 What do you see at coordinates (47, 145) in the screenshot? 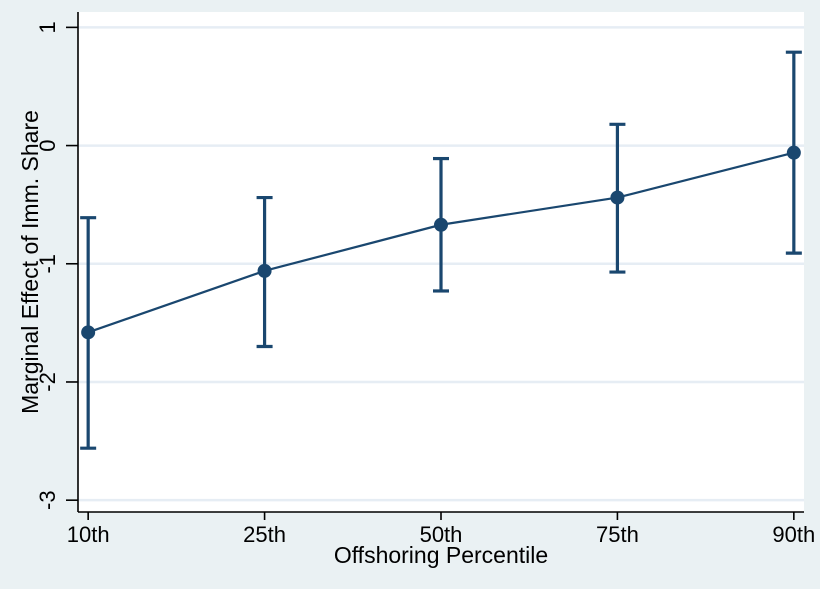
I see `y-tick-label: 0` at bounding box center [47, 145].